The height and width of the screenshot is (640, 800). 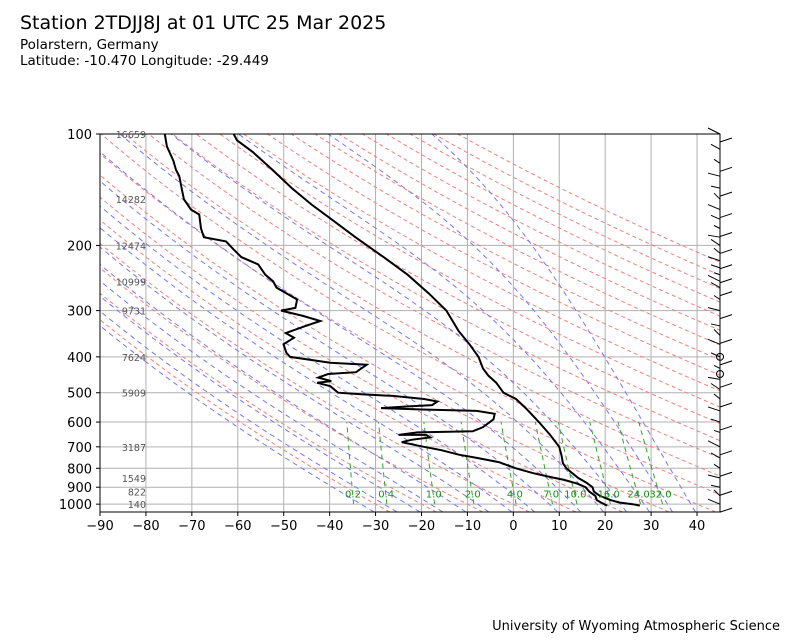 I want to click on y-tick-label: 900, so click(x=79, y=488).